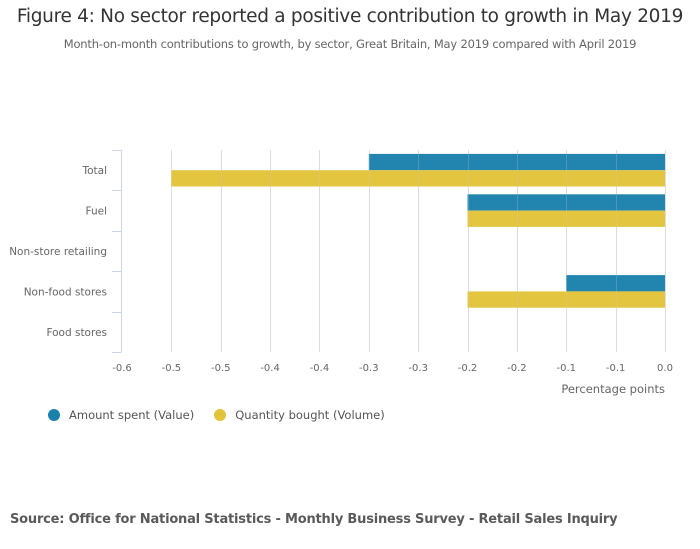 The height and width of the screenshot is (549, 700). Describe the element at coordinates (516, 162) in the screenshot. I see `bar-value-total` at that location.